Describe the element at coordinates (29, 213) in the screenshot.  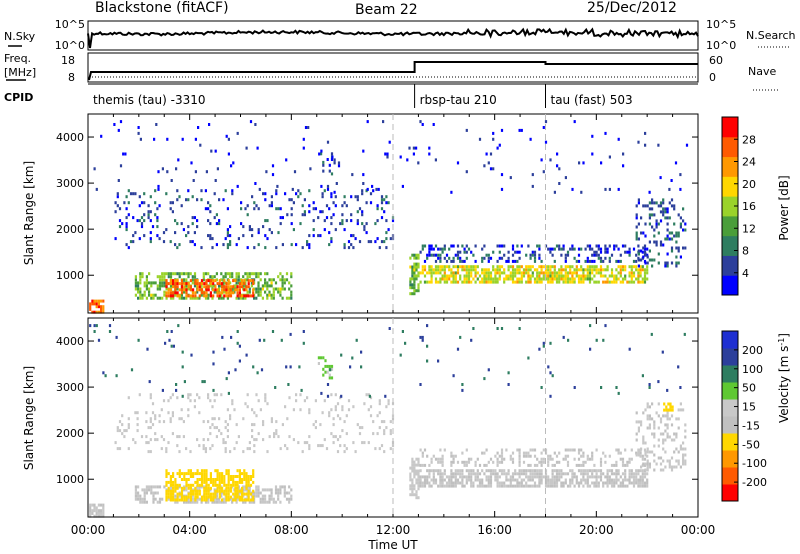
I see `power-ylabel: Slant Range [km]` at that location.